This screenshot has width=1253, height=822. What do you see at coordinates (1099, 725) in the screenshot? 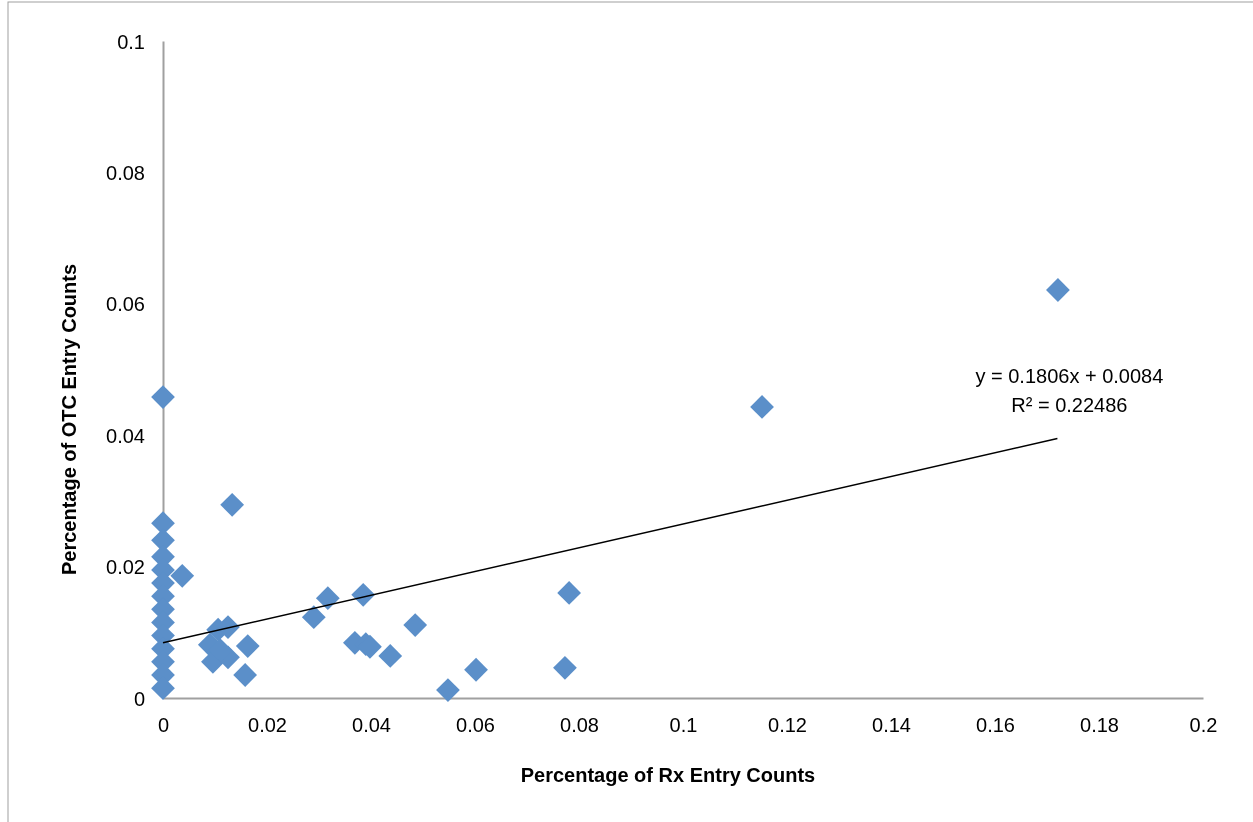
I see `x-tick-label: 0.18` at bounding box center [1099, 725].